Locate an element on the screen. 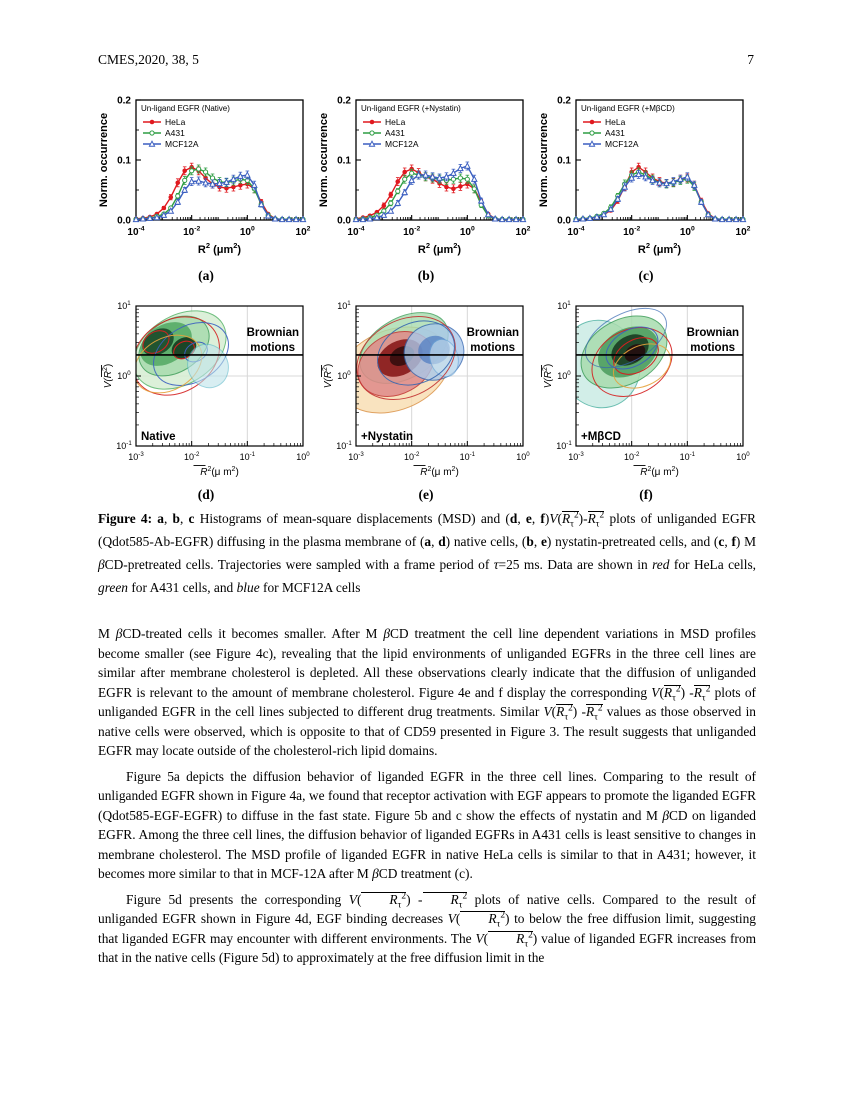 The image size is (850, 1100). journal-reference: CMES,2020, 38, 5 is located at coordinates (148, 59).